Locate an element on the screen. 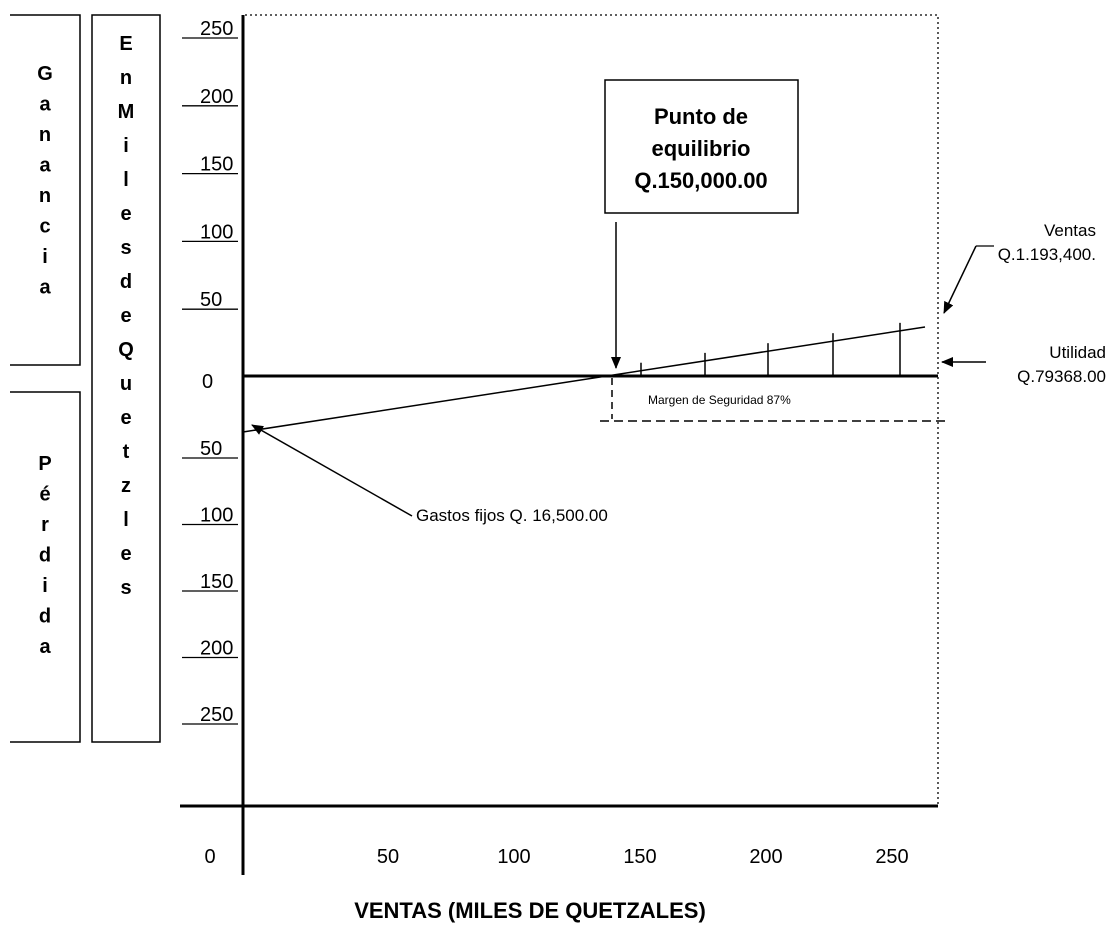  miles-letter: z is located at coordinates (126, 486).